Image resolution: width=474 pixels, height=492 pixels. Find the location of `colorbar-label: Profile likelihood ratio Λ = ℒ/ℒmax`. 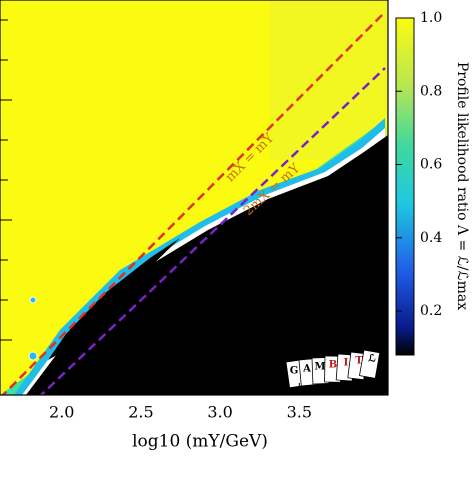

colorbar-label: Profile likelihood ratio Λ = ℒ/ℒmax is located at coordinates (462, 186).